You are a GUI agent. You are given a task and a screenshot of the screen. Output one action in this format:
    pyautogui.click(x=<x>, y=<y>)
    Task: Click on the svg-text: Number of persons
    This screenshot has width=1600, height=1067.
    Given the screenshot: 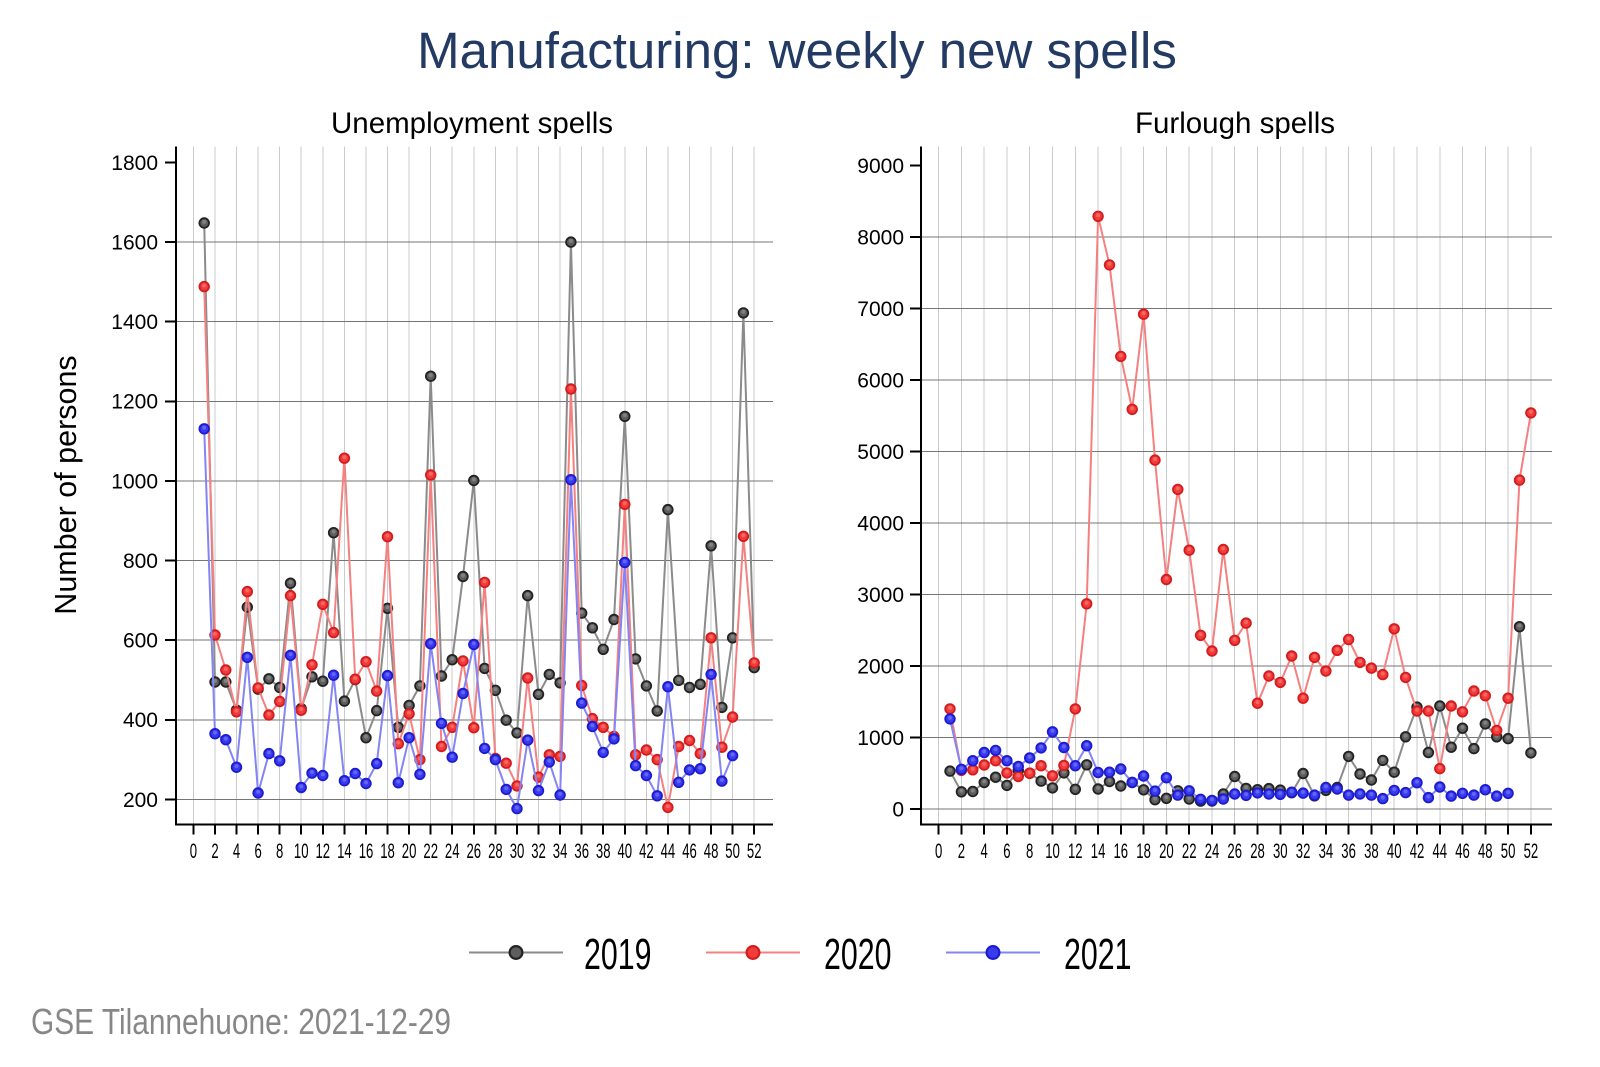 What is the action you would take?
    pyautogui.click(x=66, y=484)
    